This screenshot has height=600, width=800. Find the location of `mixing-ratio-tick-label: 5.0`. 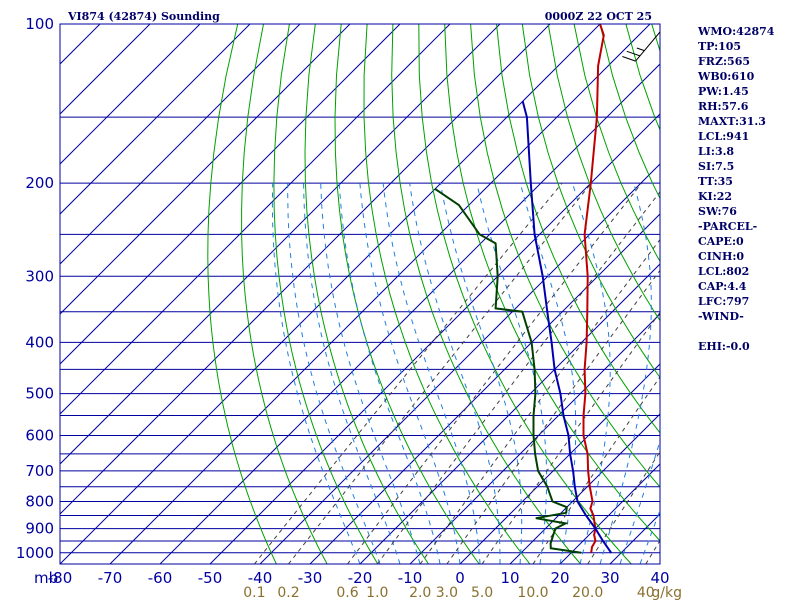

mixing-ratio-tick-label: 5.0 is located at coordinates (482, 592).